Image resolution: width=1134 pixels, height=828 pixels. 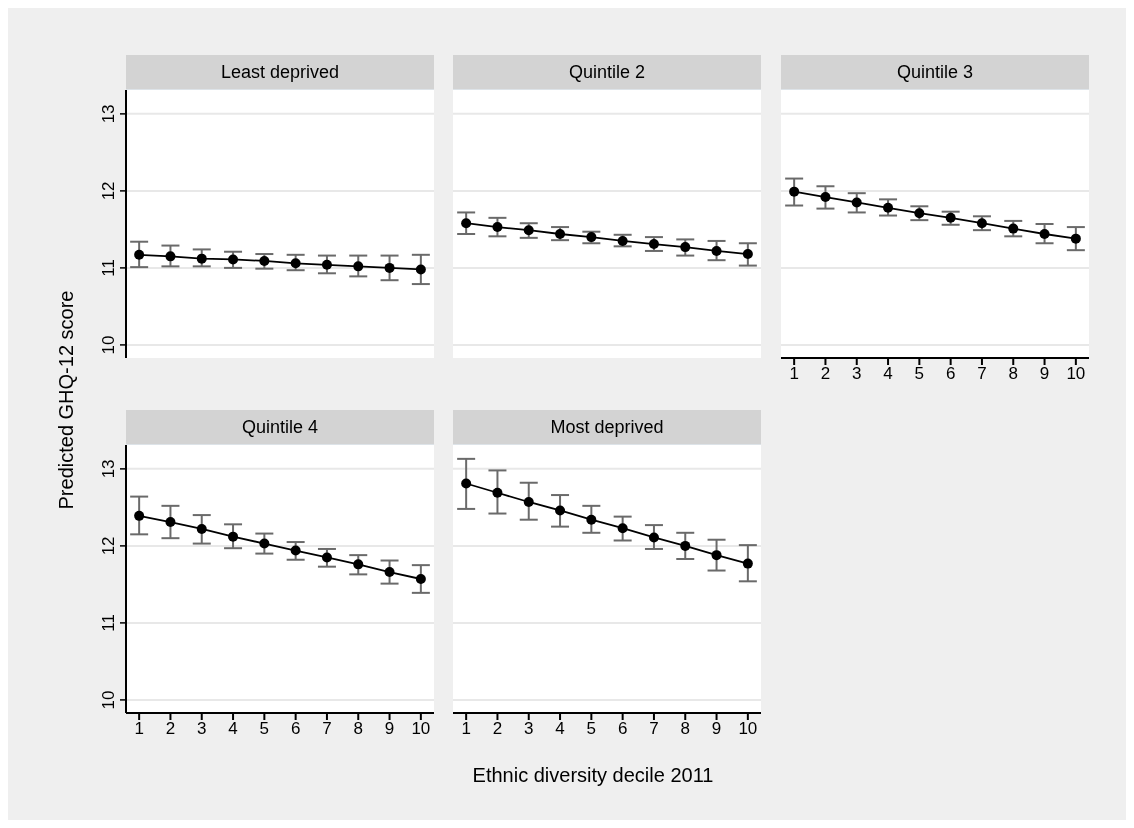 What do you see at coordinates (280, 427) in the screenshot?
I see `chart-title: Quintile 4` at bounding box center [280, 427].